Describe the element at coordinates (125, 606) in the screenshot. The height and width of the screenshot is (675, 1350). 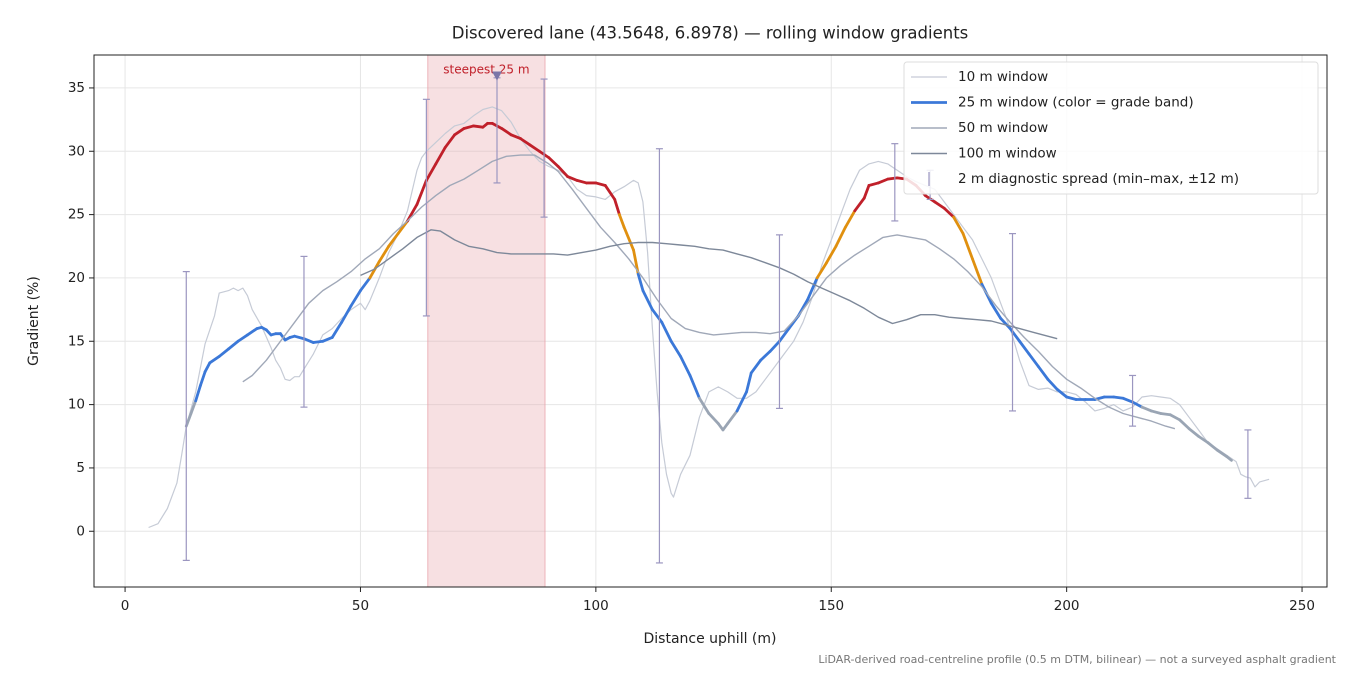
I see `x-tick-label: 0` at that location.